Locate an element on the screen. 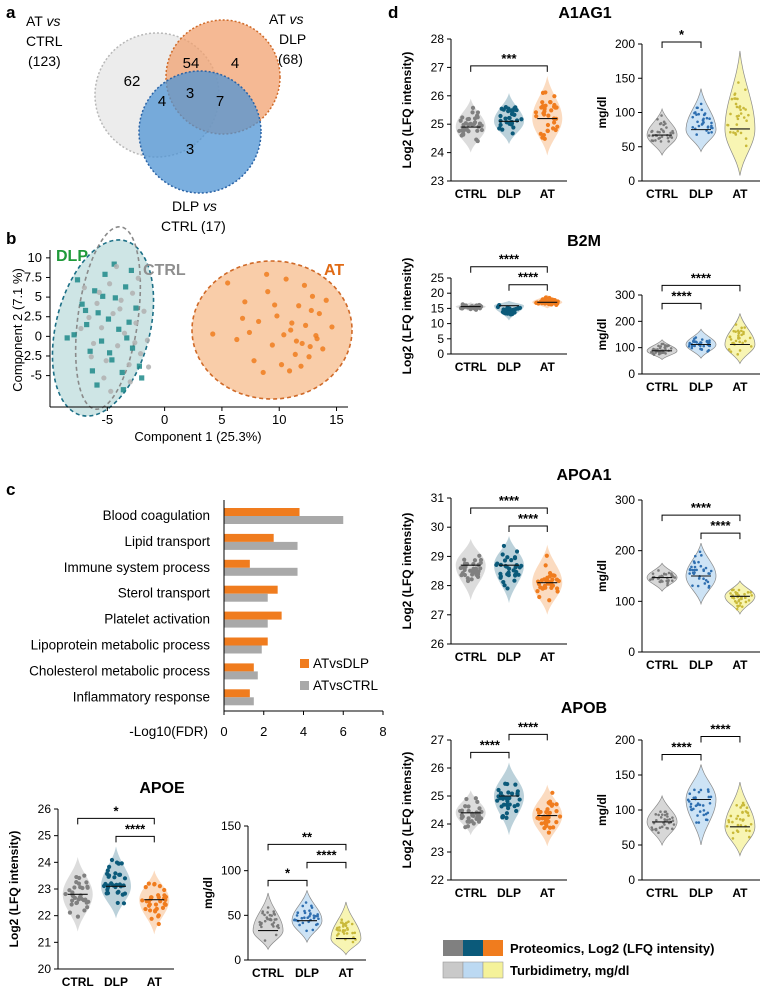  significance-label: **** is located at coordinates (701, 277).